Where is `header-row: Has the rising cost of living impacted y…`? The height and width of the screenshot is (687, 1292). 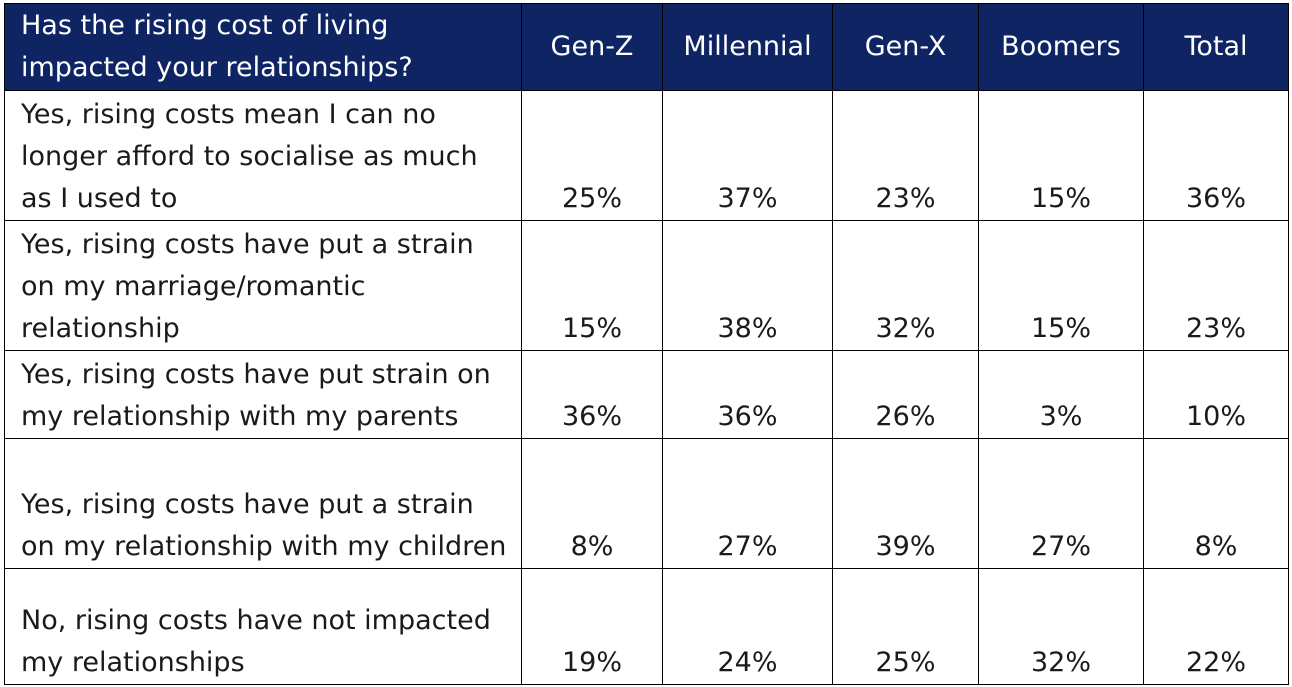 header-row: Has the rising cost of living impacted y… is located at coordinates (646, 47).